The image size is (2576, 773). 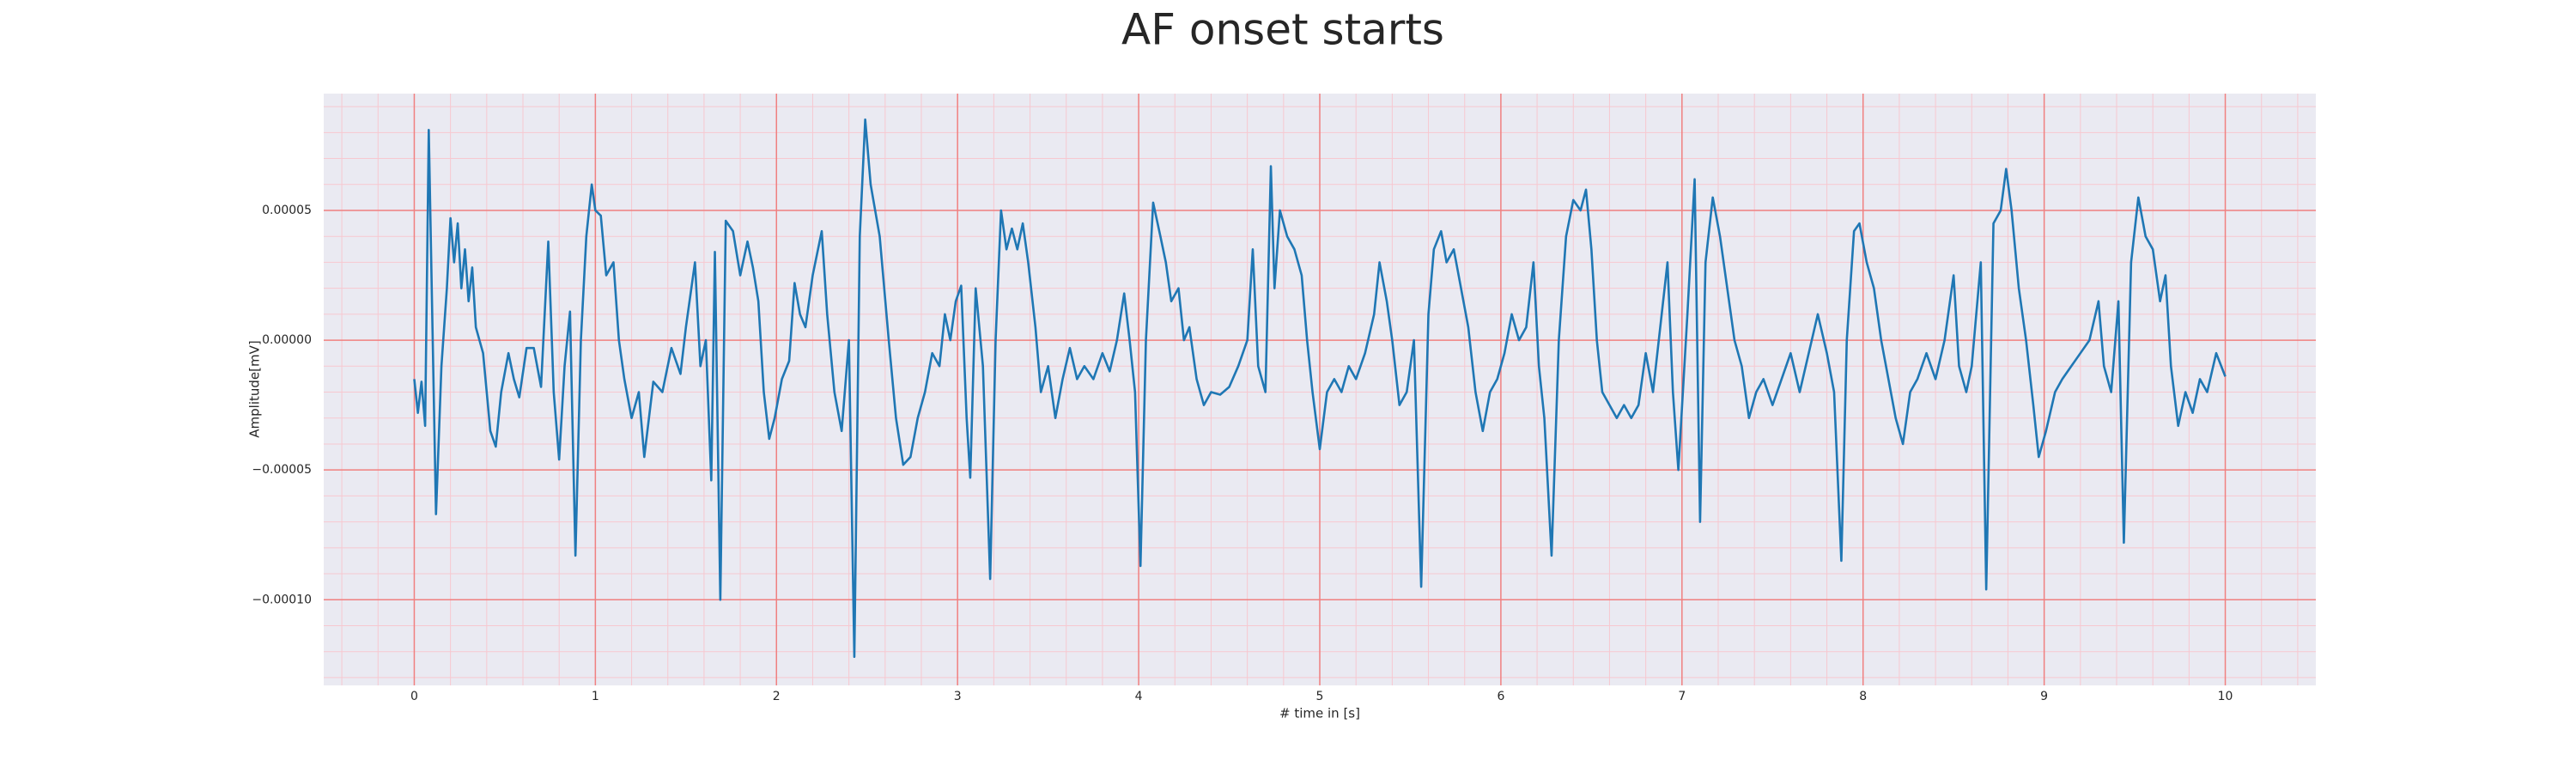 What do you see at coordinates (1283, 30) in the screenshot?
I see `chart-title: AF onset starts` at bounding box center [1283, 30].